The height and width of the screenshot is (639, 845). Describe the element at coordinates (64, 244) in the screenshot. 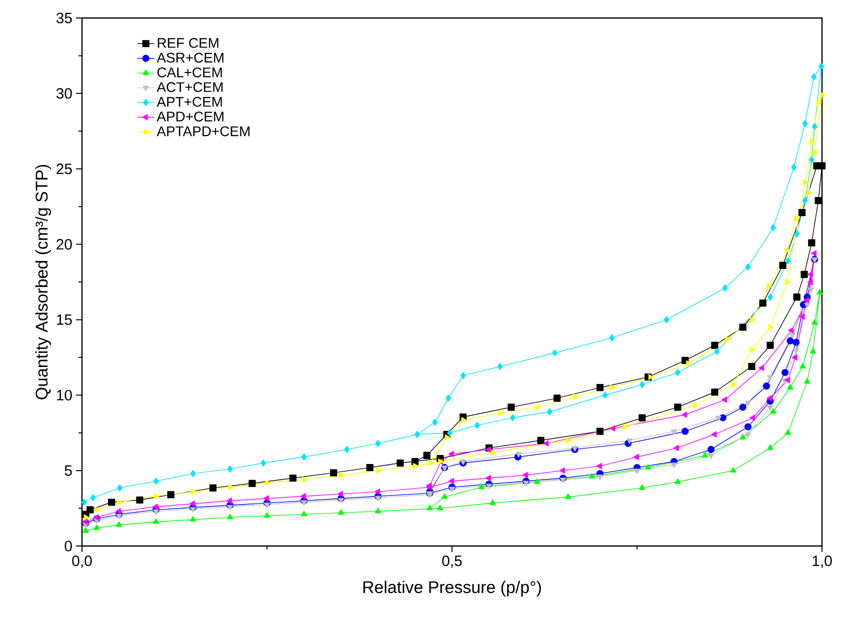

I see `y-tick-label: 20` at that location.